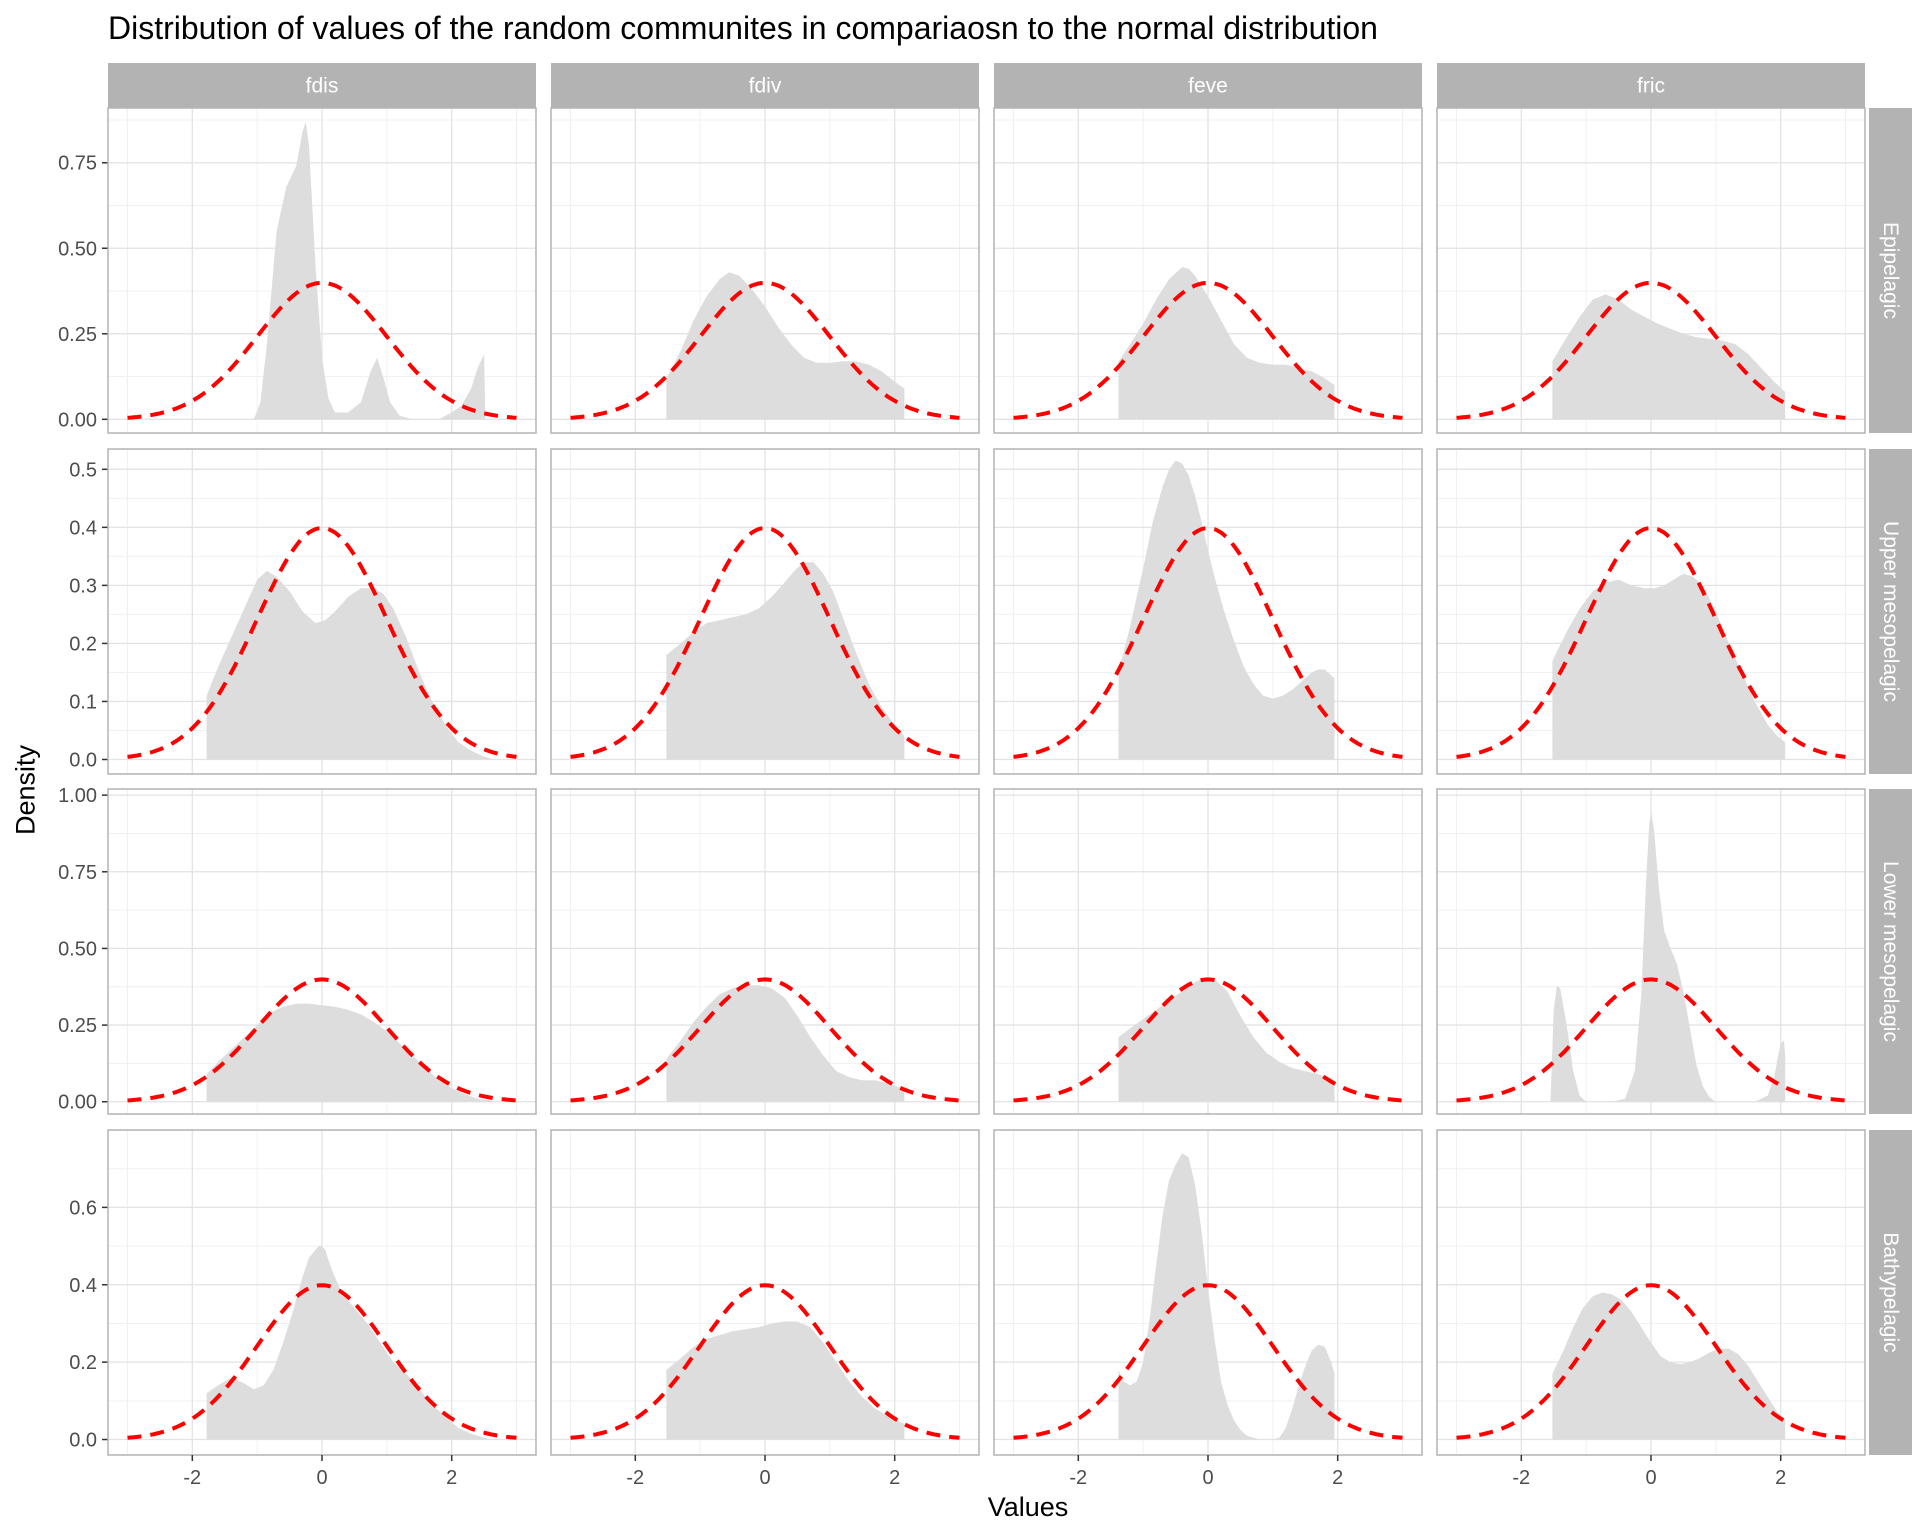  Describe the element at coordinates (83, 1208) in the screenshot. I see `y-tick-label: 0.6` at that location.